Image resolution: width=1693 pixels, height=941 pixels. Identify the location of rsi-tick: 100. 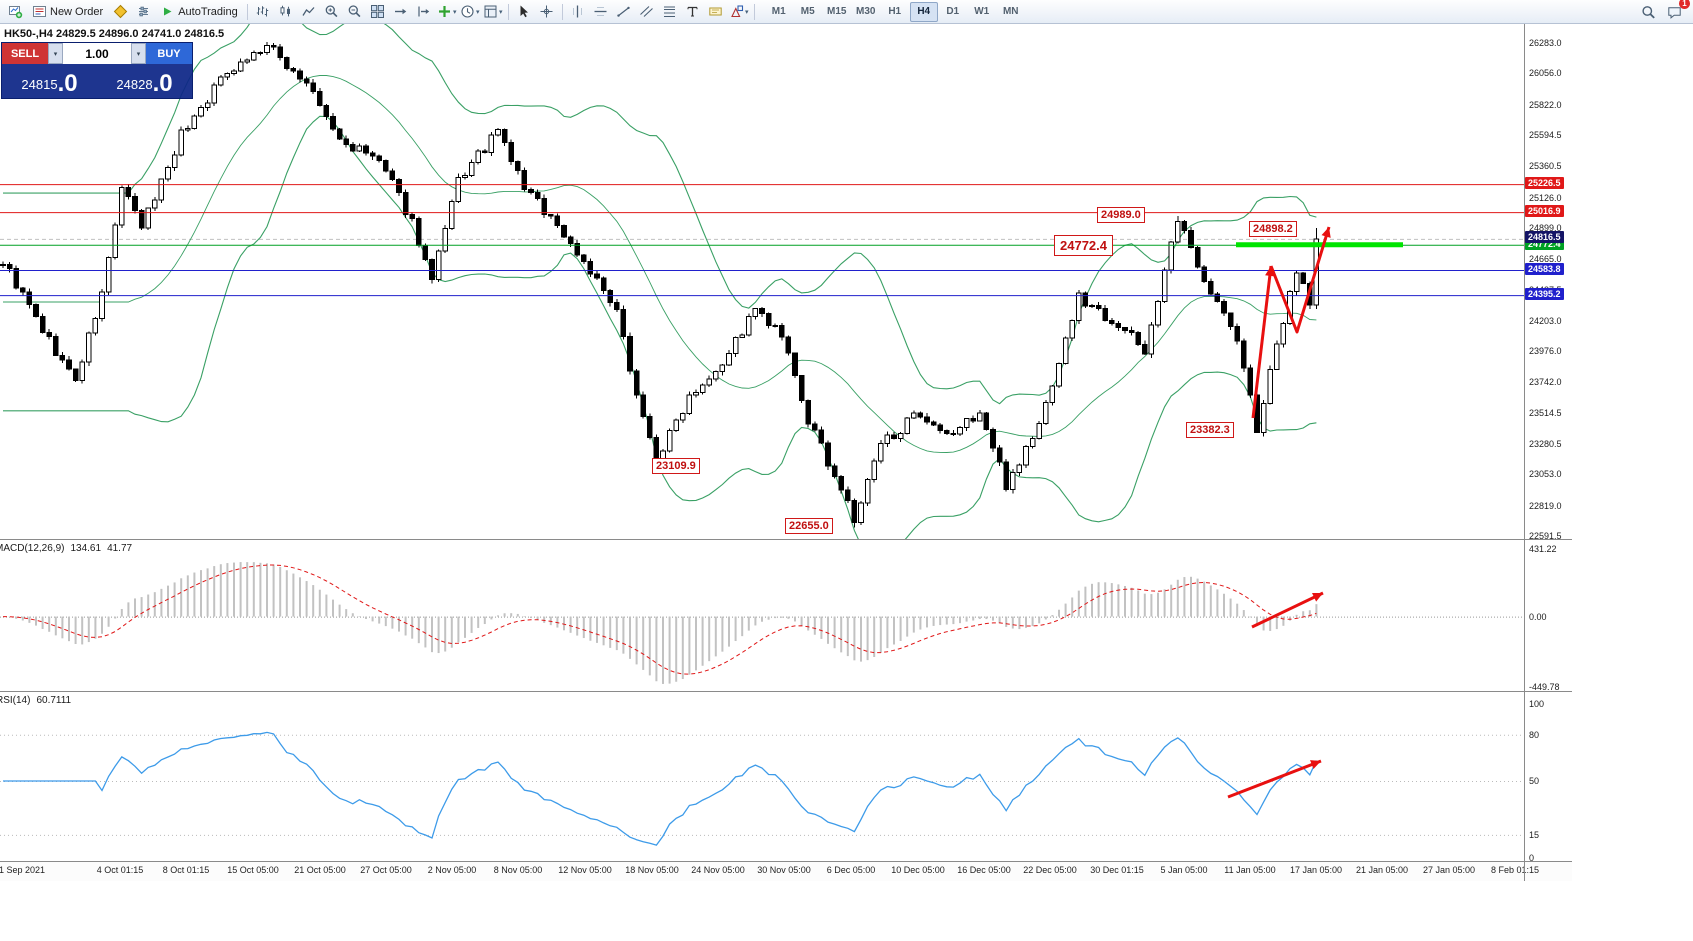
(1537, 704).